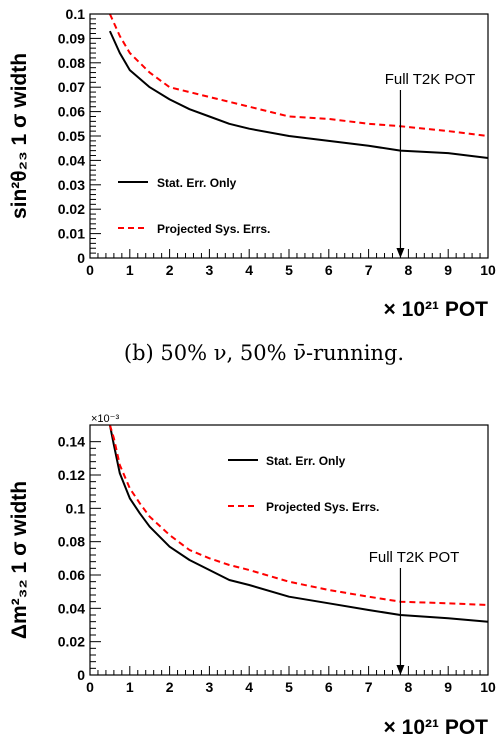 This screenshot has height=746, width=504. Describe the element at coordinates (210, 270) in the screenshot. I see `top-x-tick-label: 3` at that location.